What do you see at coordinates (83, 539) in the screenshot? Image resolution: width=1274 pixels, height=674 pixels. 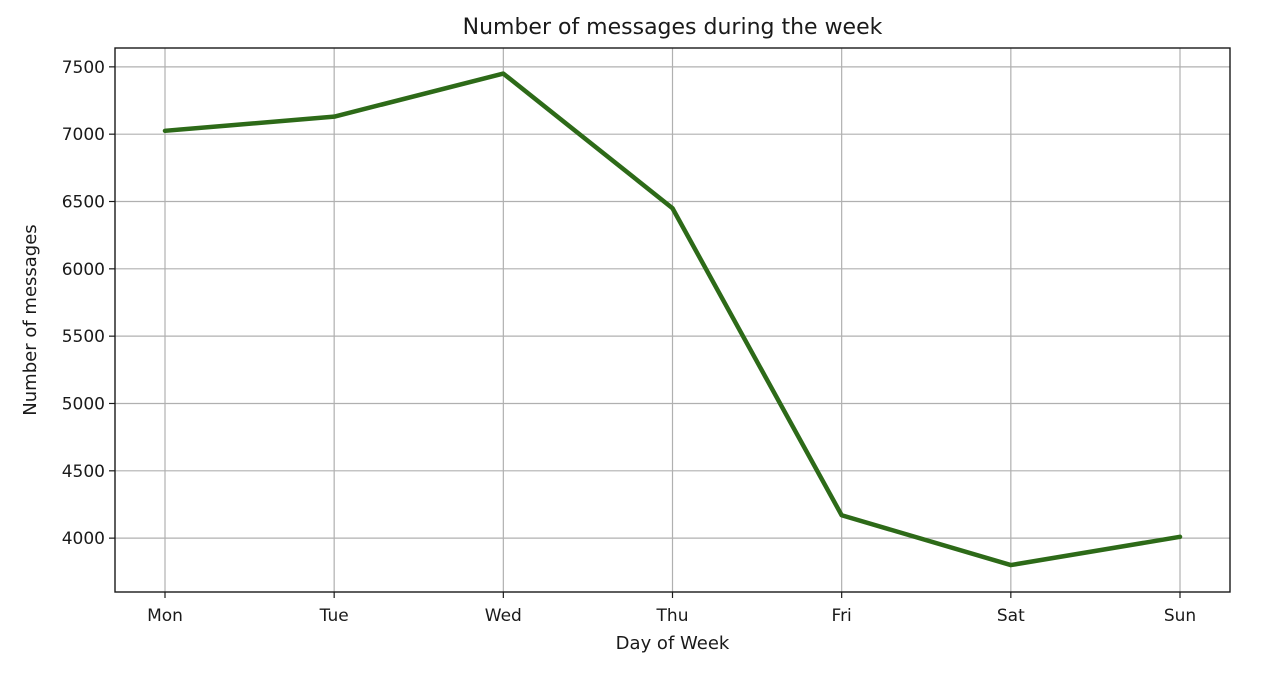 I see `y-tick-label: 4000` at bounding box center [83, 539].